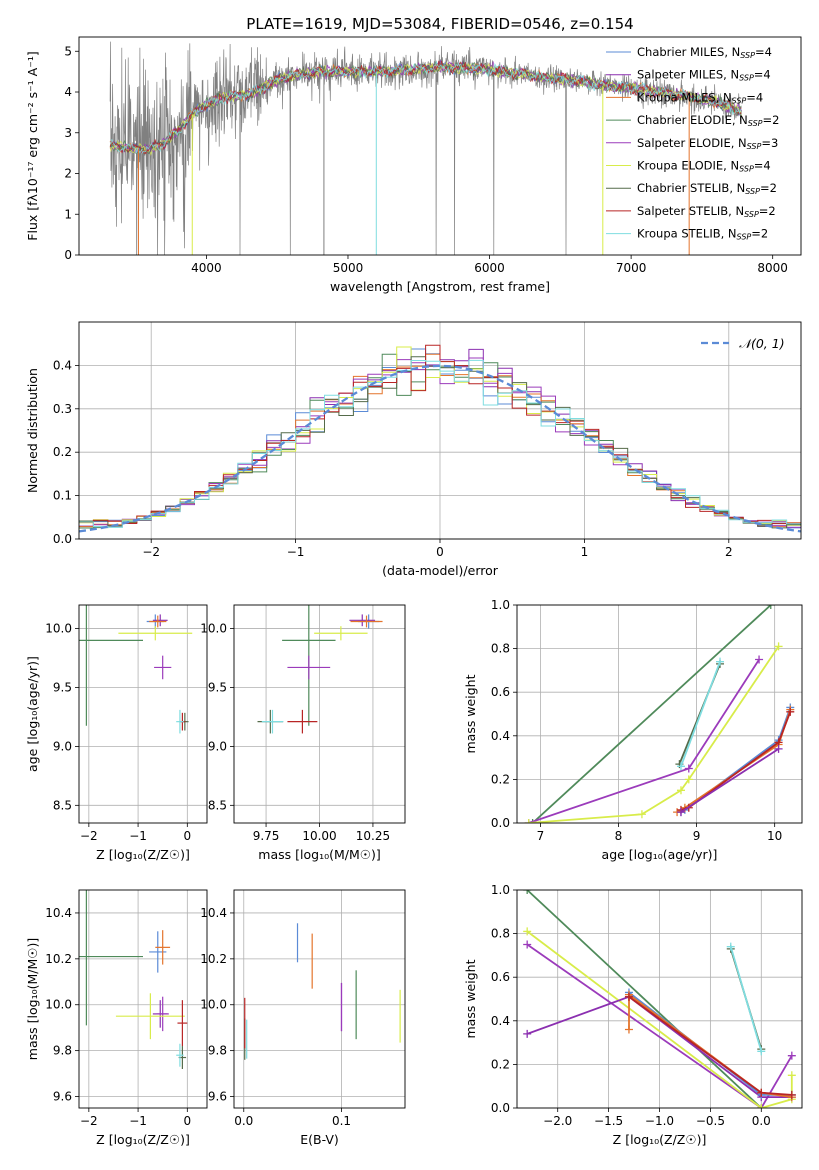 Image resolution: width=819 pixels, height=1170 pixels. What do you see at coordinates (660, 1139) in the screenshot?
I see `x-axis-label: Z [log₁₀(Z/Z☉)]` at bounding box center [660, 1139].